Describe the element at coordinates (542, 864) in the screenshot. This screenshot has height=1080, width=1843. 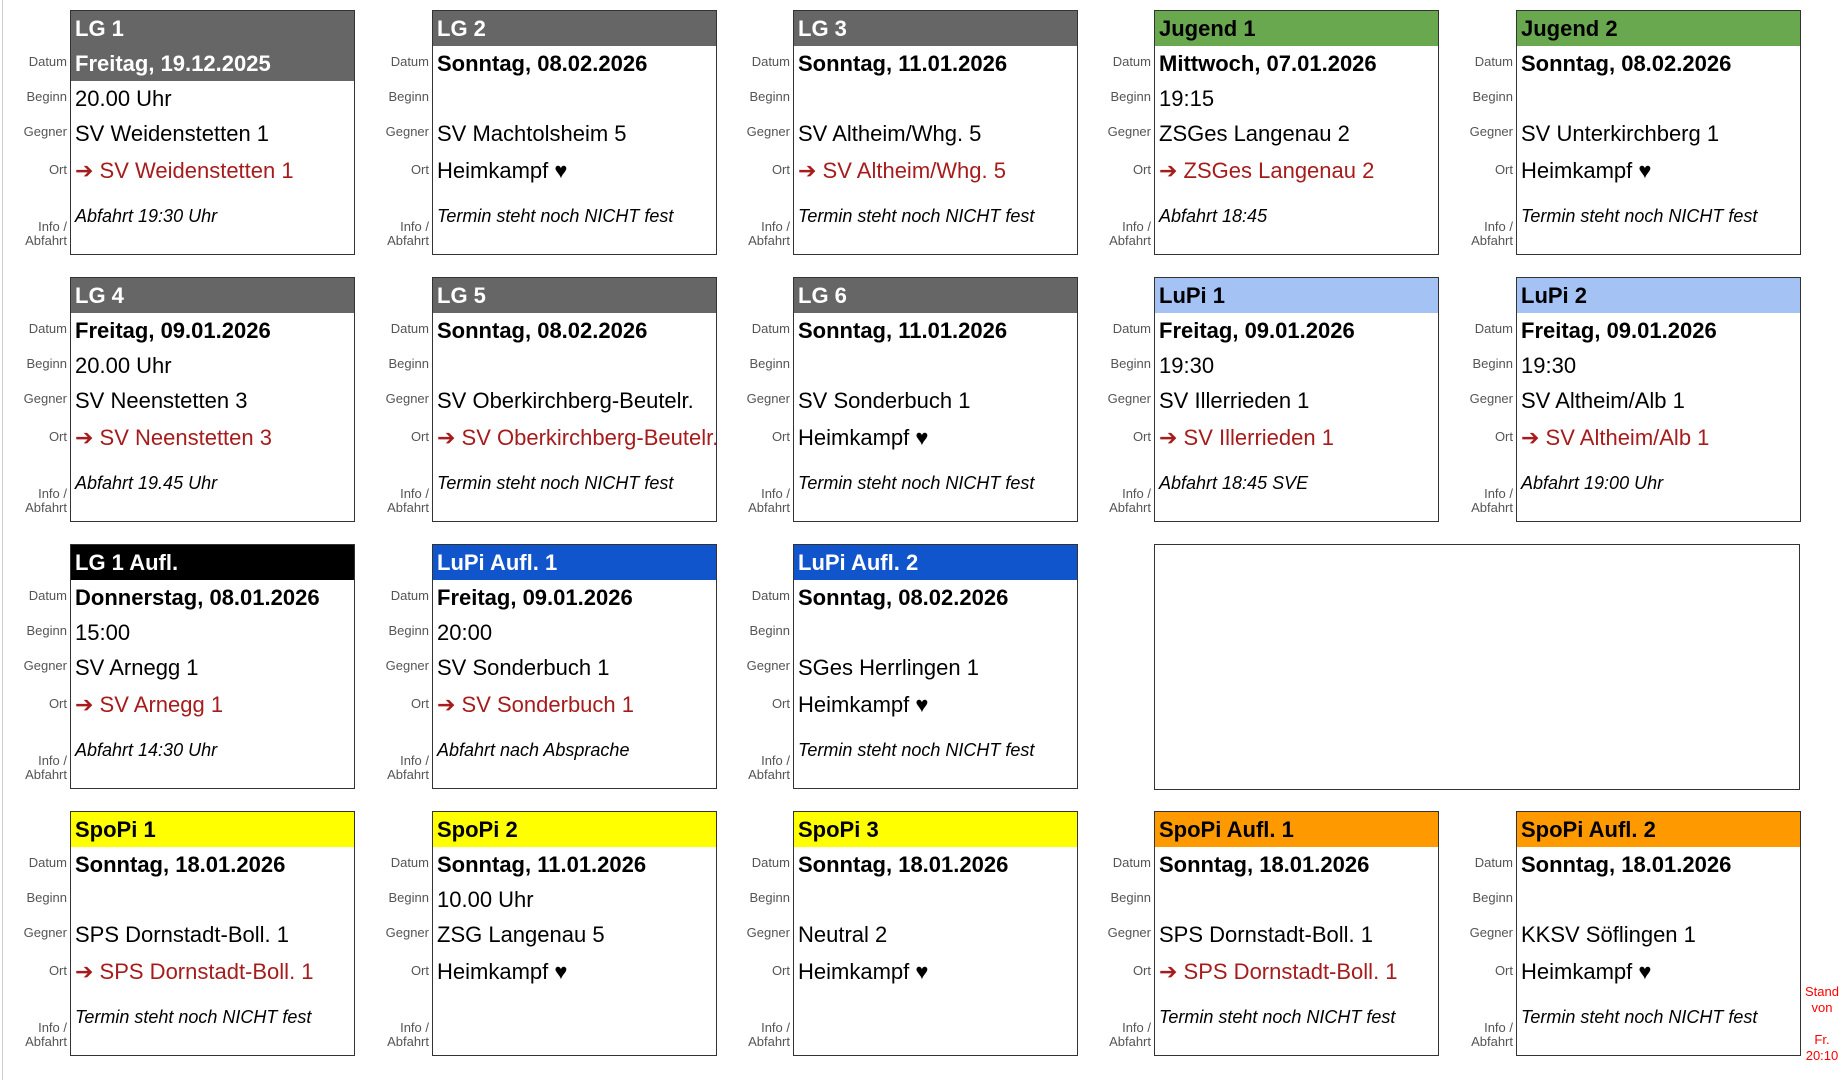
I see `match-date: Sonntag, 11.01.2026` at that location.